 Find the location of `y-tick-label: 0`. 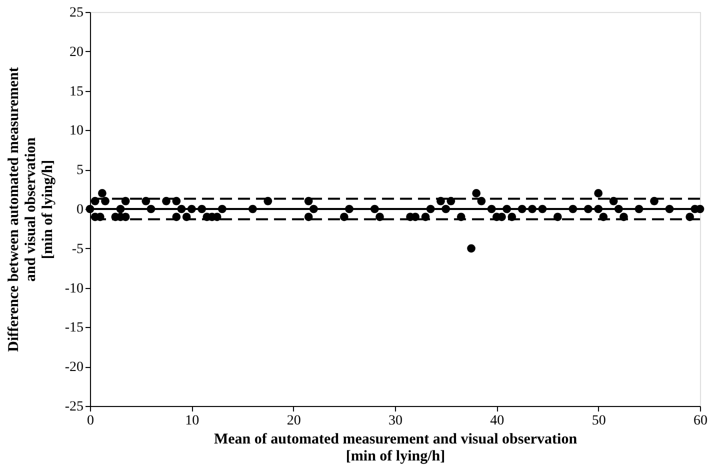

y-tick-label: 0 is located at coordinates (80, 210).